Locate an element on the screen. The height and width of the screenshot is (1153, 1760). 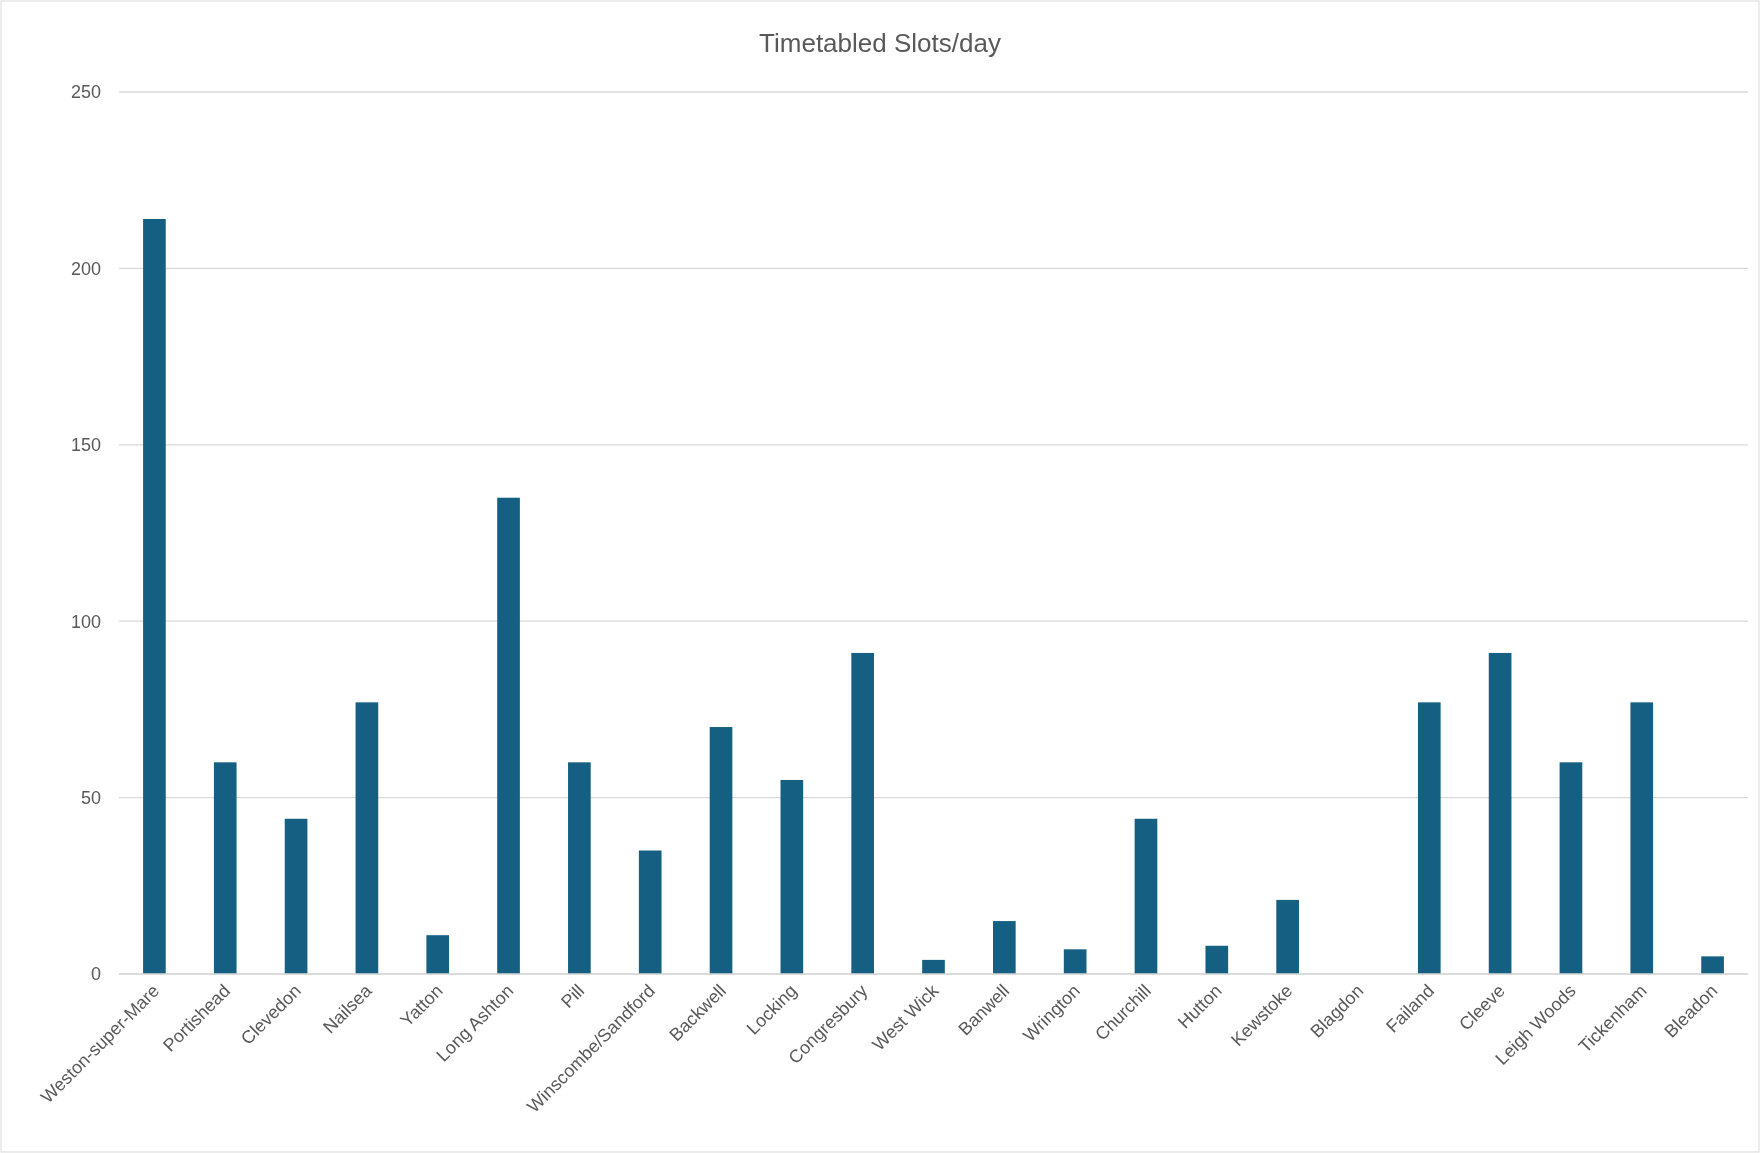
y-tick-label: 0 is located at coordinates (95, 974).